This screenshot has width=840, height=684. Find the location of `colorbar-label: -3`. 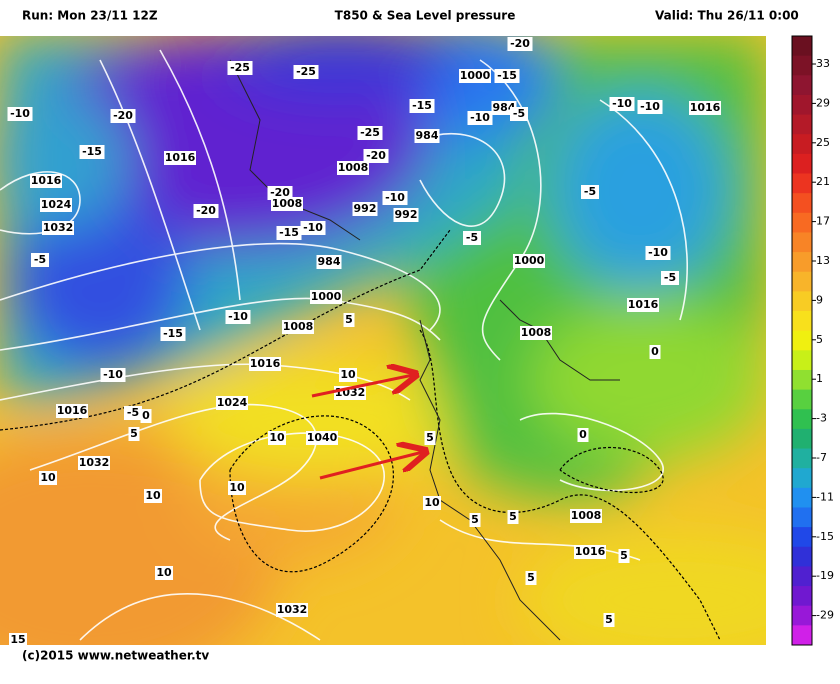

colorbar-label: -3 is located at coordinates (821, 418).